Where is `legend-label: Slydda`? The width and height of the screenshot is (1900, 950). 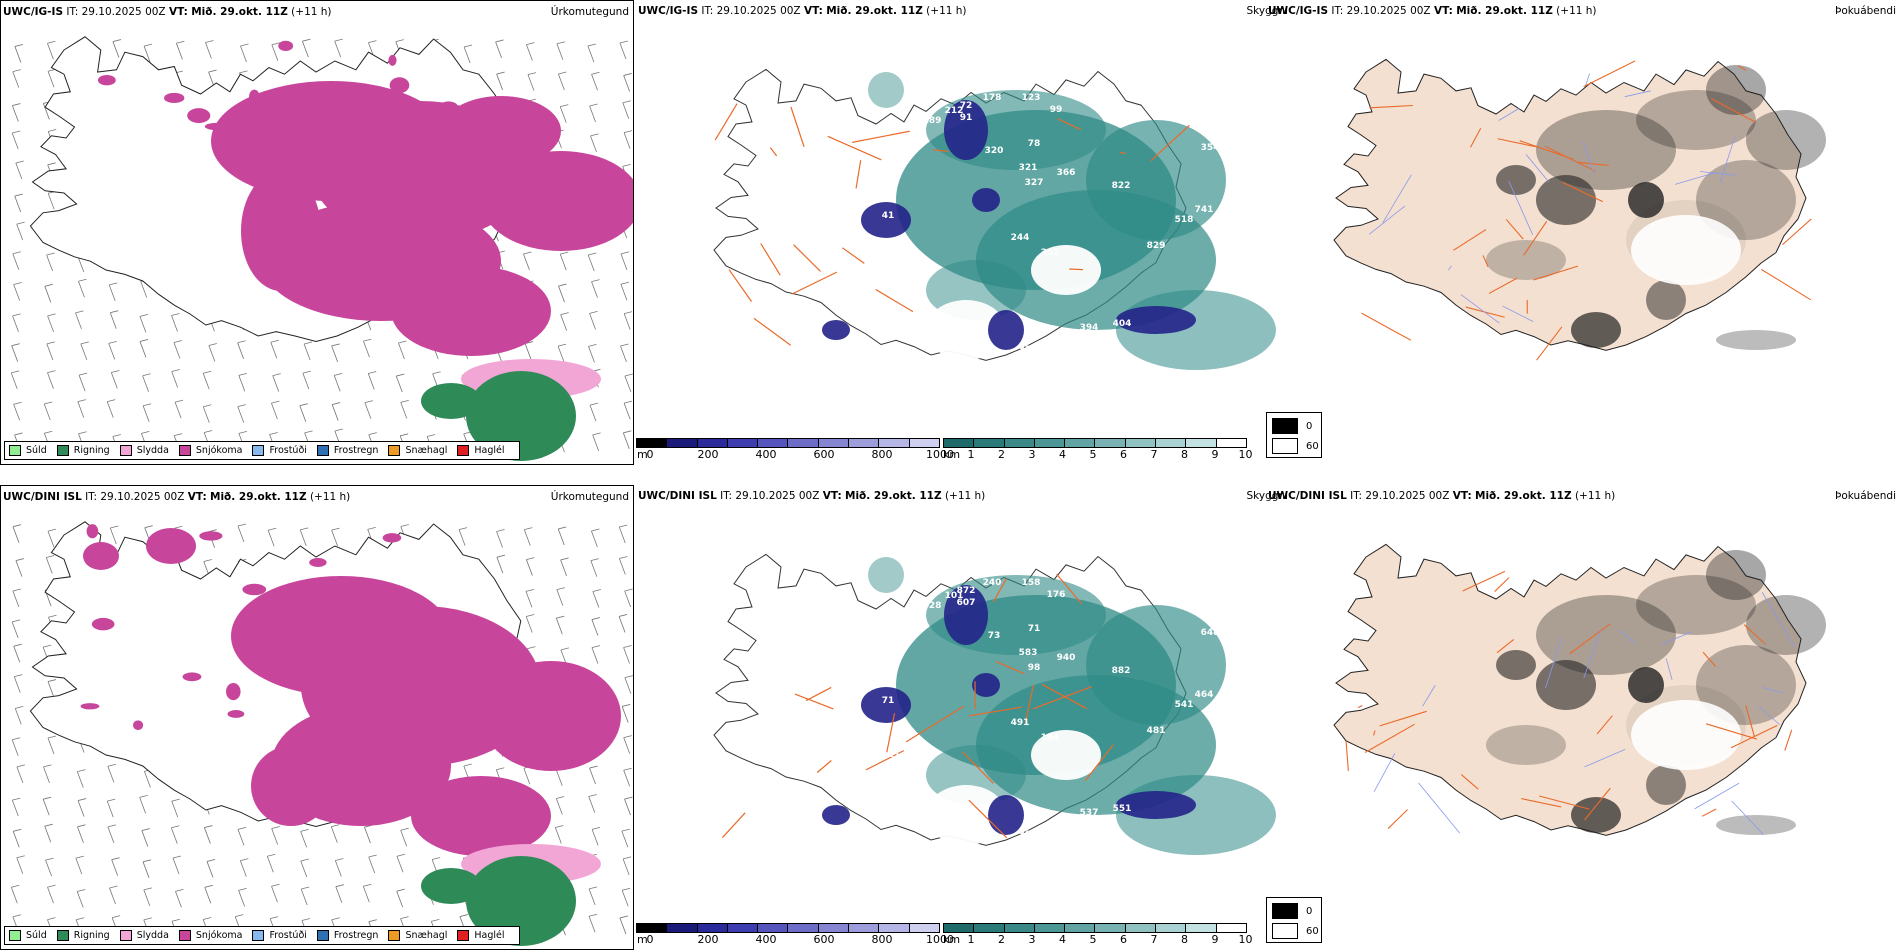 legend-label: Slydda is located at coordinates (152, 450).